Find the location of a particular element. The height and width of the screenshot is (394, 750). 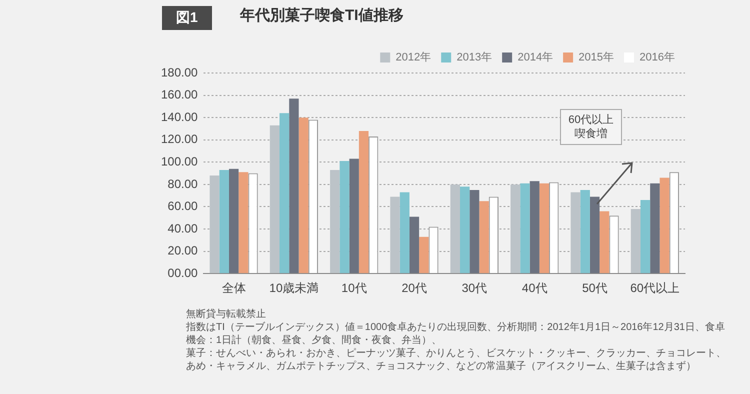

legend-label: 2016年 is located at coordinates (658, 58).